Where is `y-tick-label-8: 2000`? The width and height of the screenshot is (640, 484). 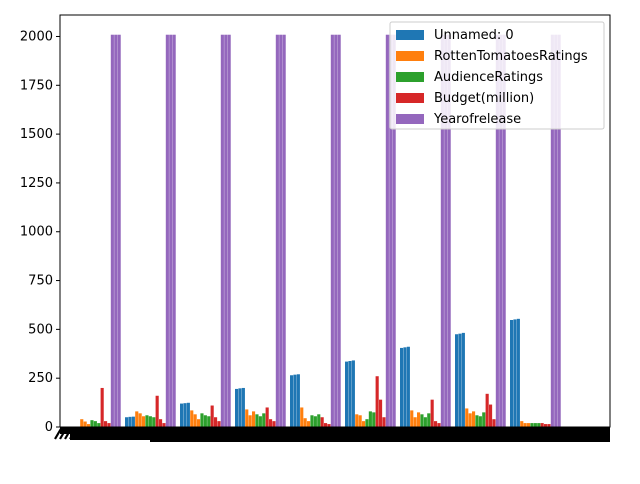 y-tick-label-8: 2000 is located at coordinates (36, 36).